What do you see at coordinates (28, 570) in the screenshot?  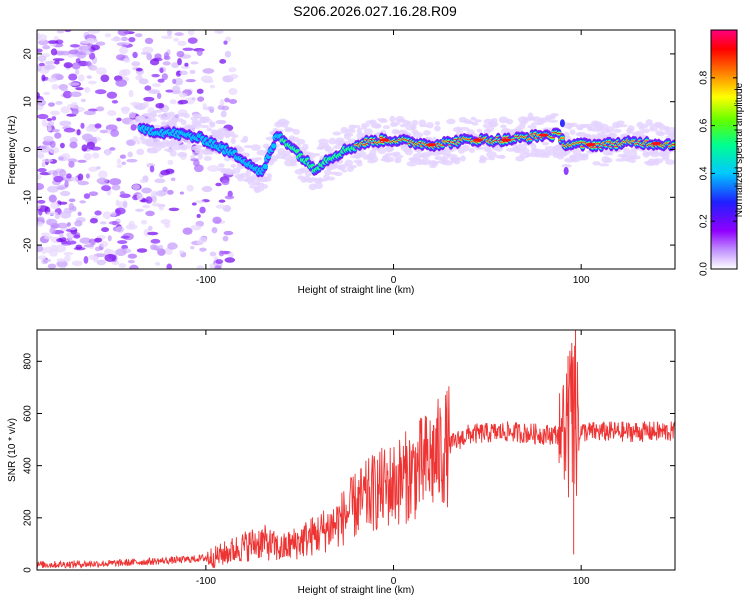 I see `snr-ytick-label: 0` at bounding box center [28, 570].